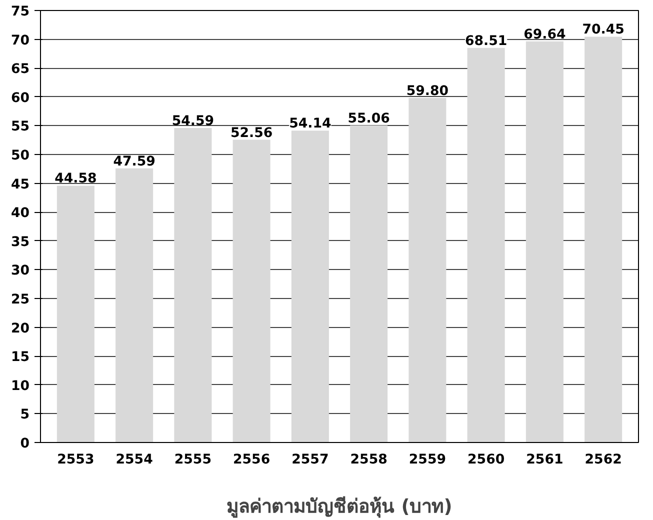 Image resolution: width=653 pixels, height=520 pixels. Describe the element at coordinates (251, 133) in the screenshot. I see `data-label: 52.56` at that location.